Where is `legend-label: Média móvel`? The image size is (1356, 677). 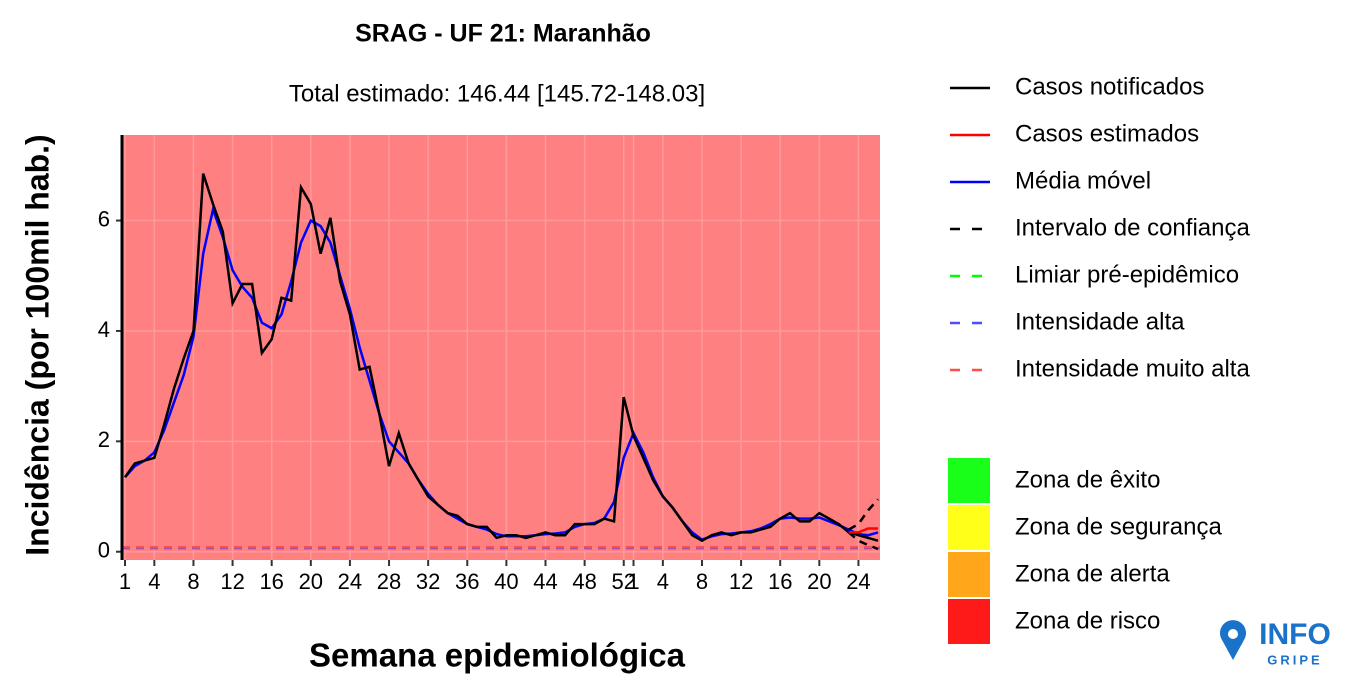 legend-label: Média móvel is located at coordinates (1083, 180).